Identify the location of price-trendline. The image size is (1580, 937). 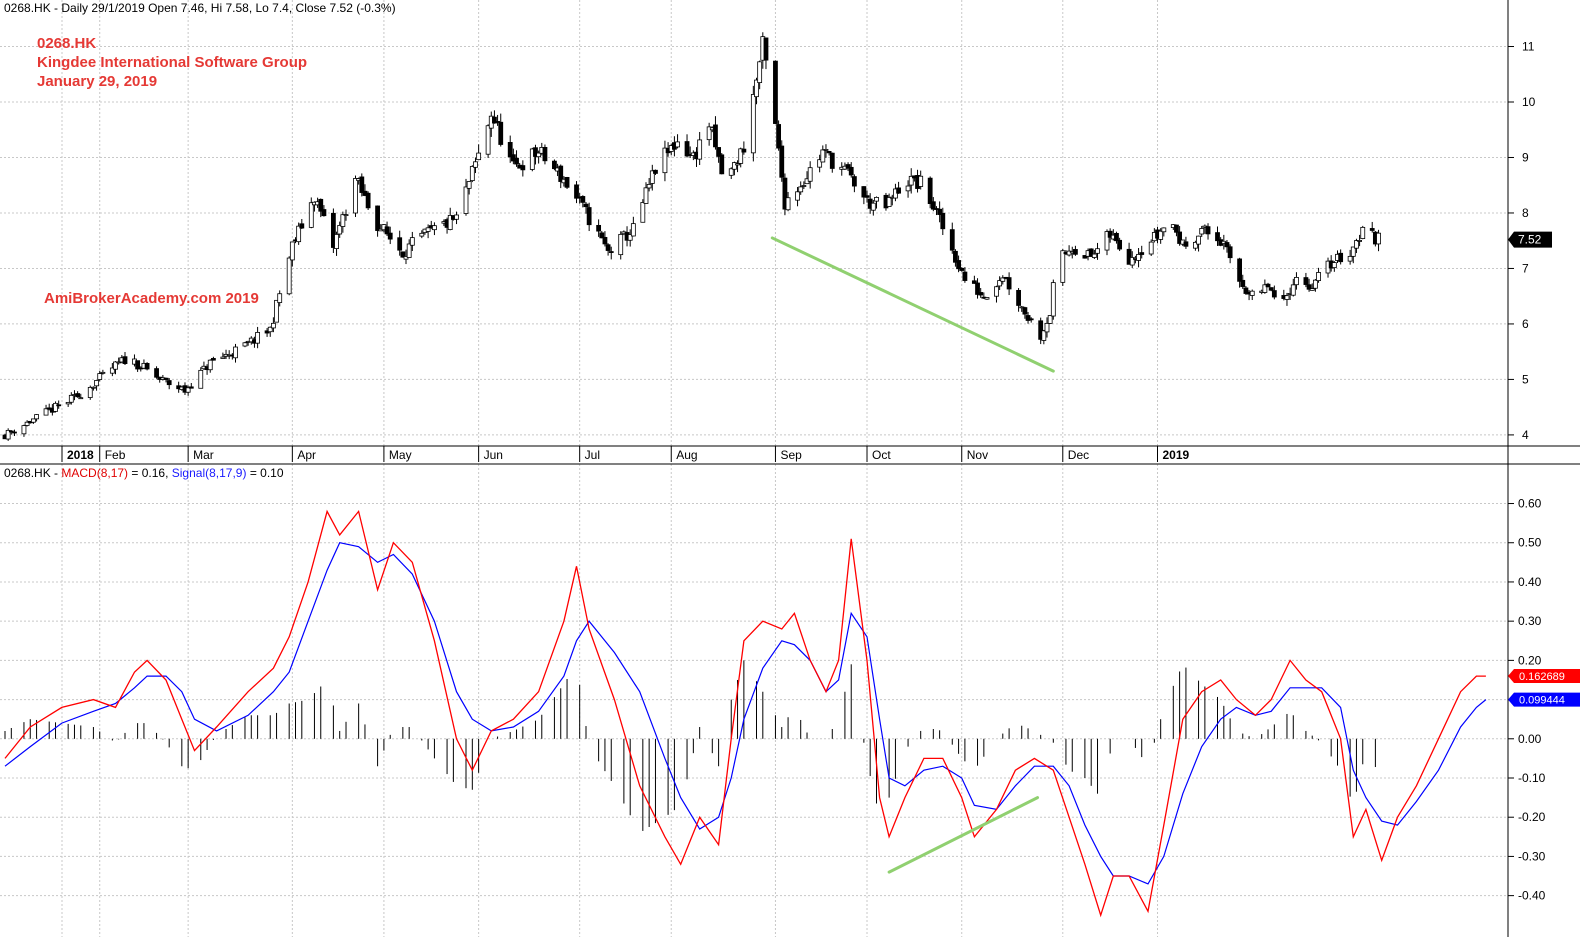
(912, 304).